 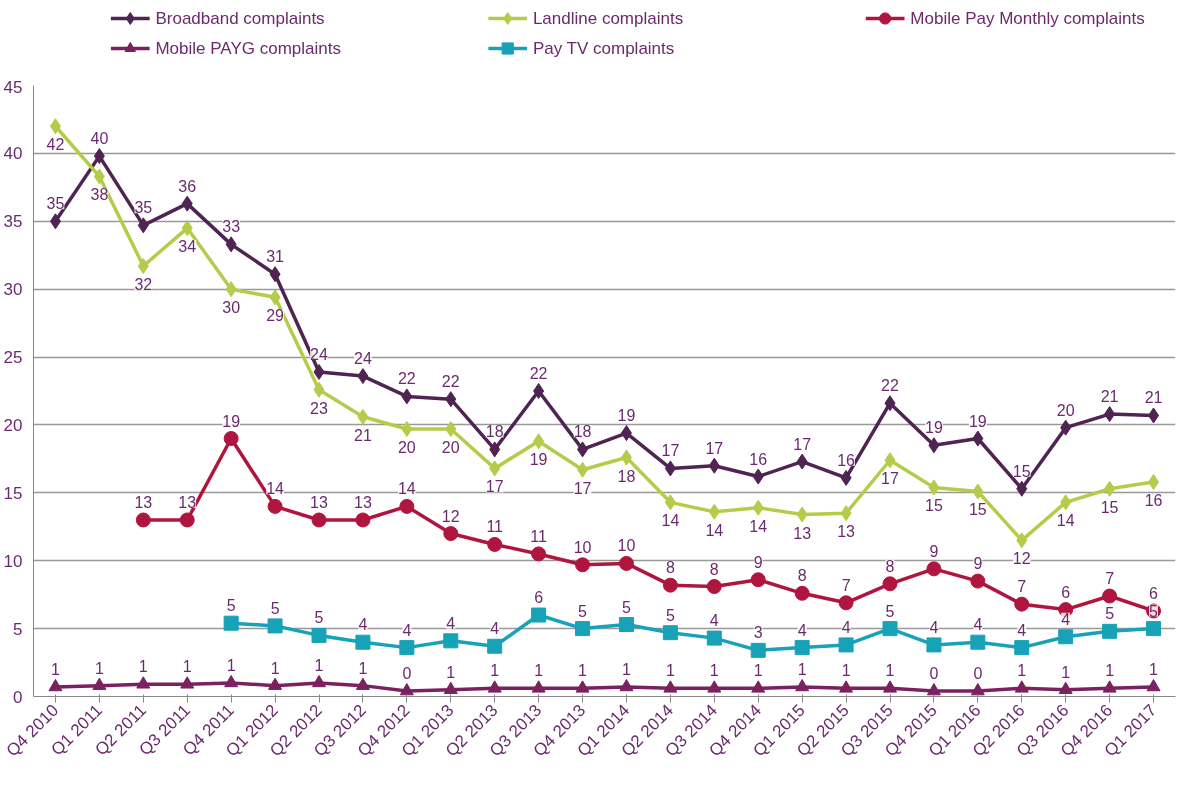 I want to click on data-label: 0, so click(x=407, y=674).